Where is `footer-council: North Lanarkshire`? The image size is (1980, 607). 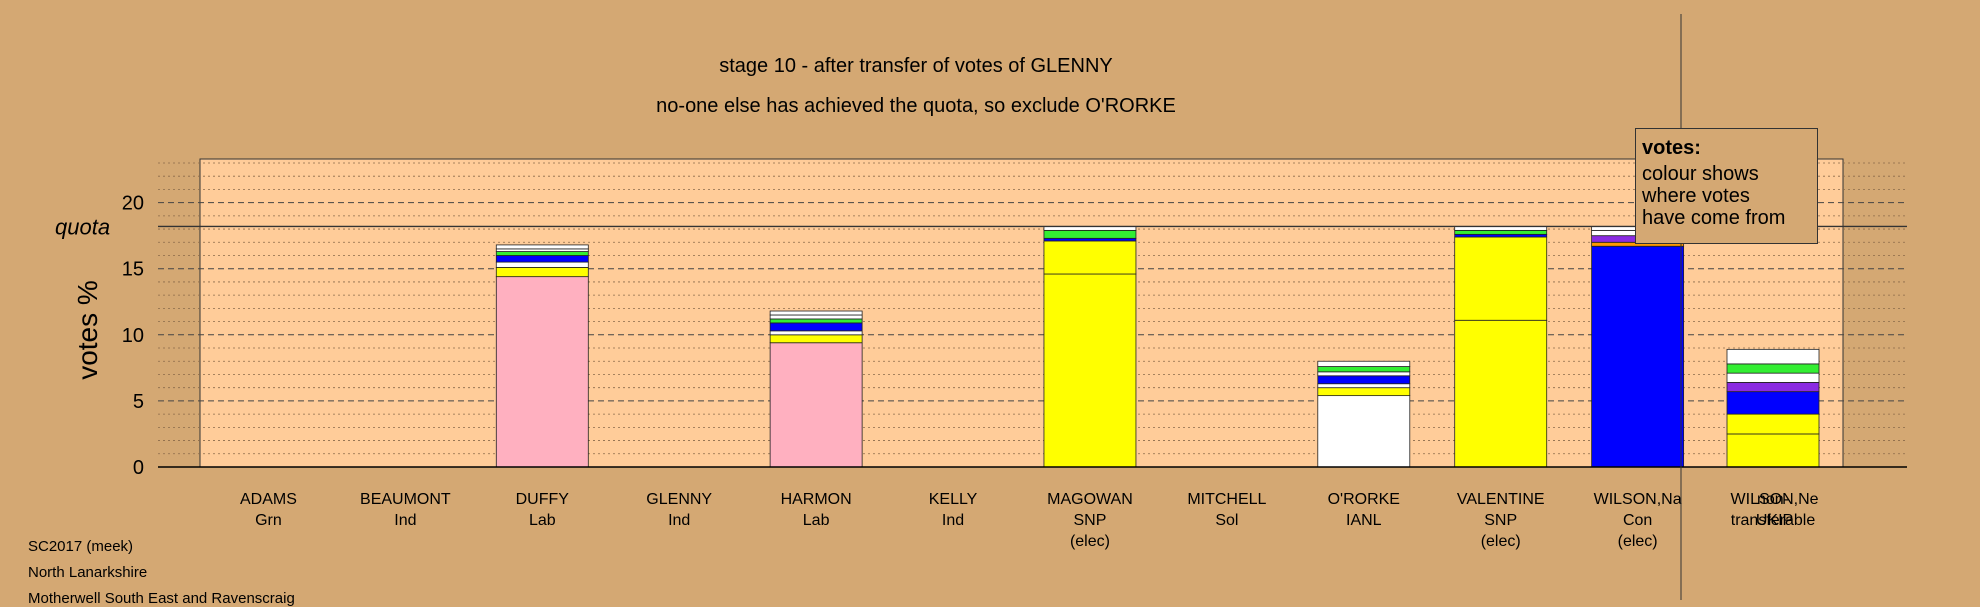
footer-council: North Lanarkshire is located at coordinates (88, 572).